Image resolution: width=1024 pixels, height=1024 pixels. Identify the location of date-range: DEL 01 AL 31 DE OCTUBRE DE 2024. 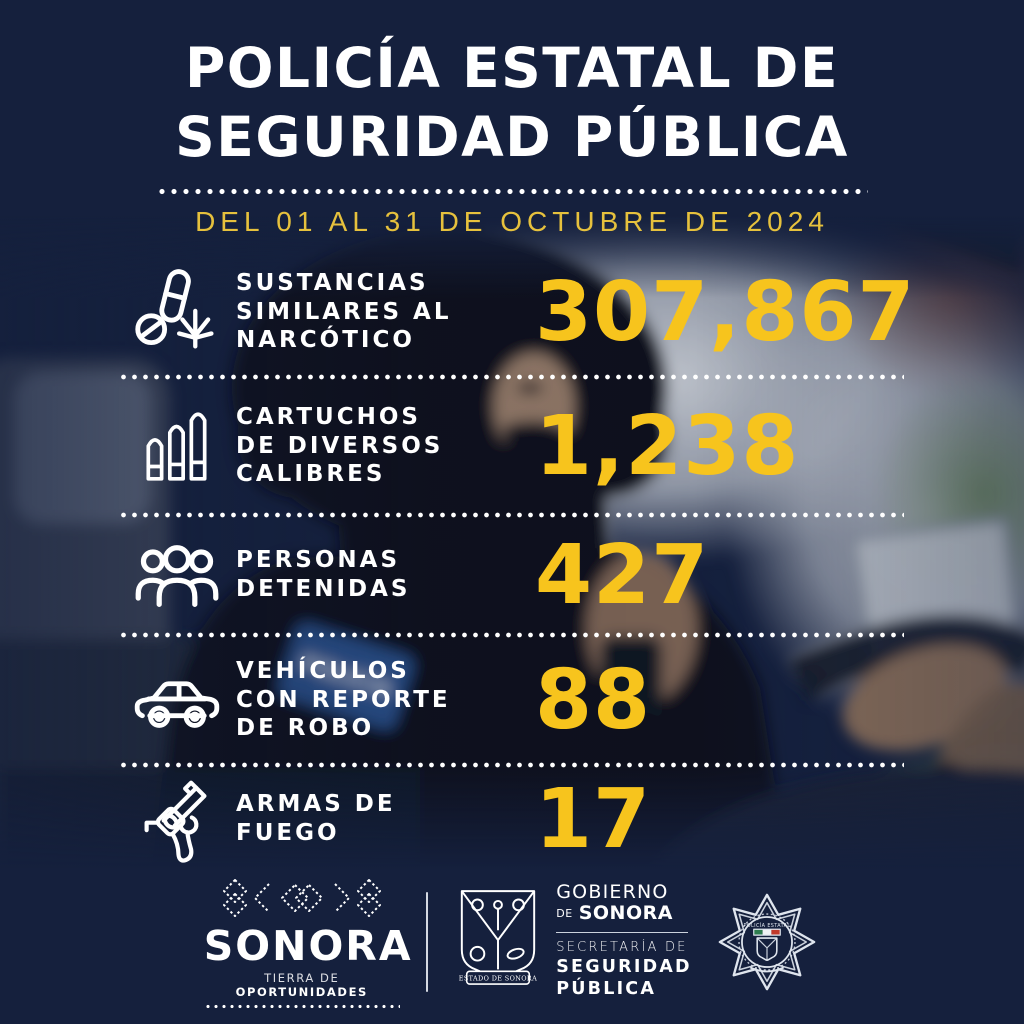
(512, 221).